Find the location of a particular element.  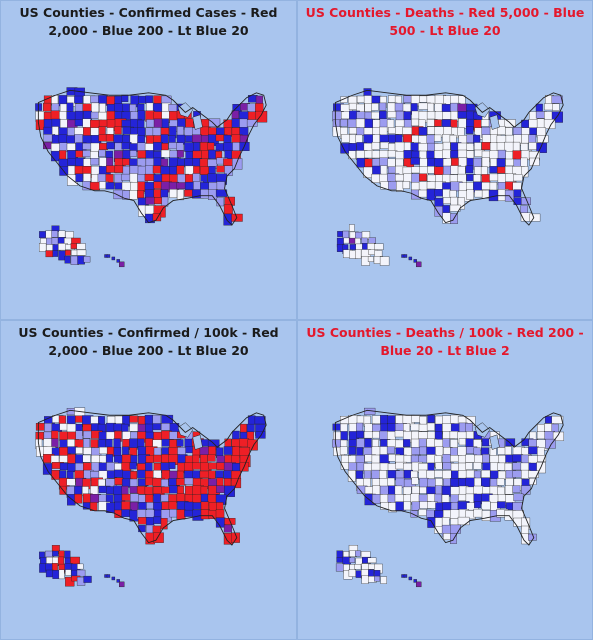

great-lake is located at coordinates (494, 122).